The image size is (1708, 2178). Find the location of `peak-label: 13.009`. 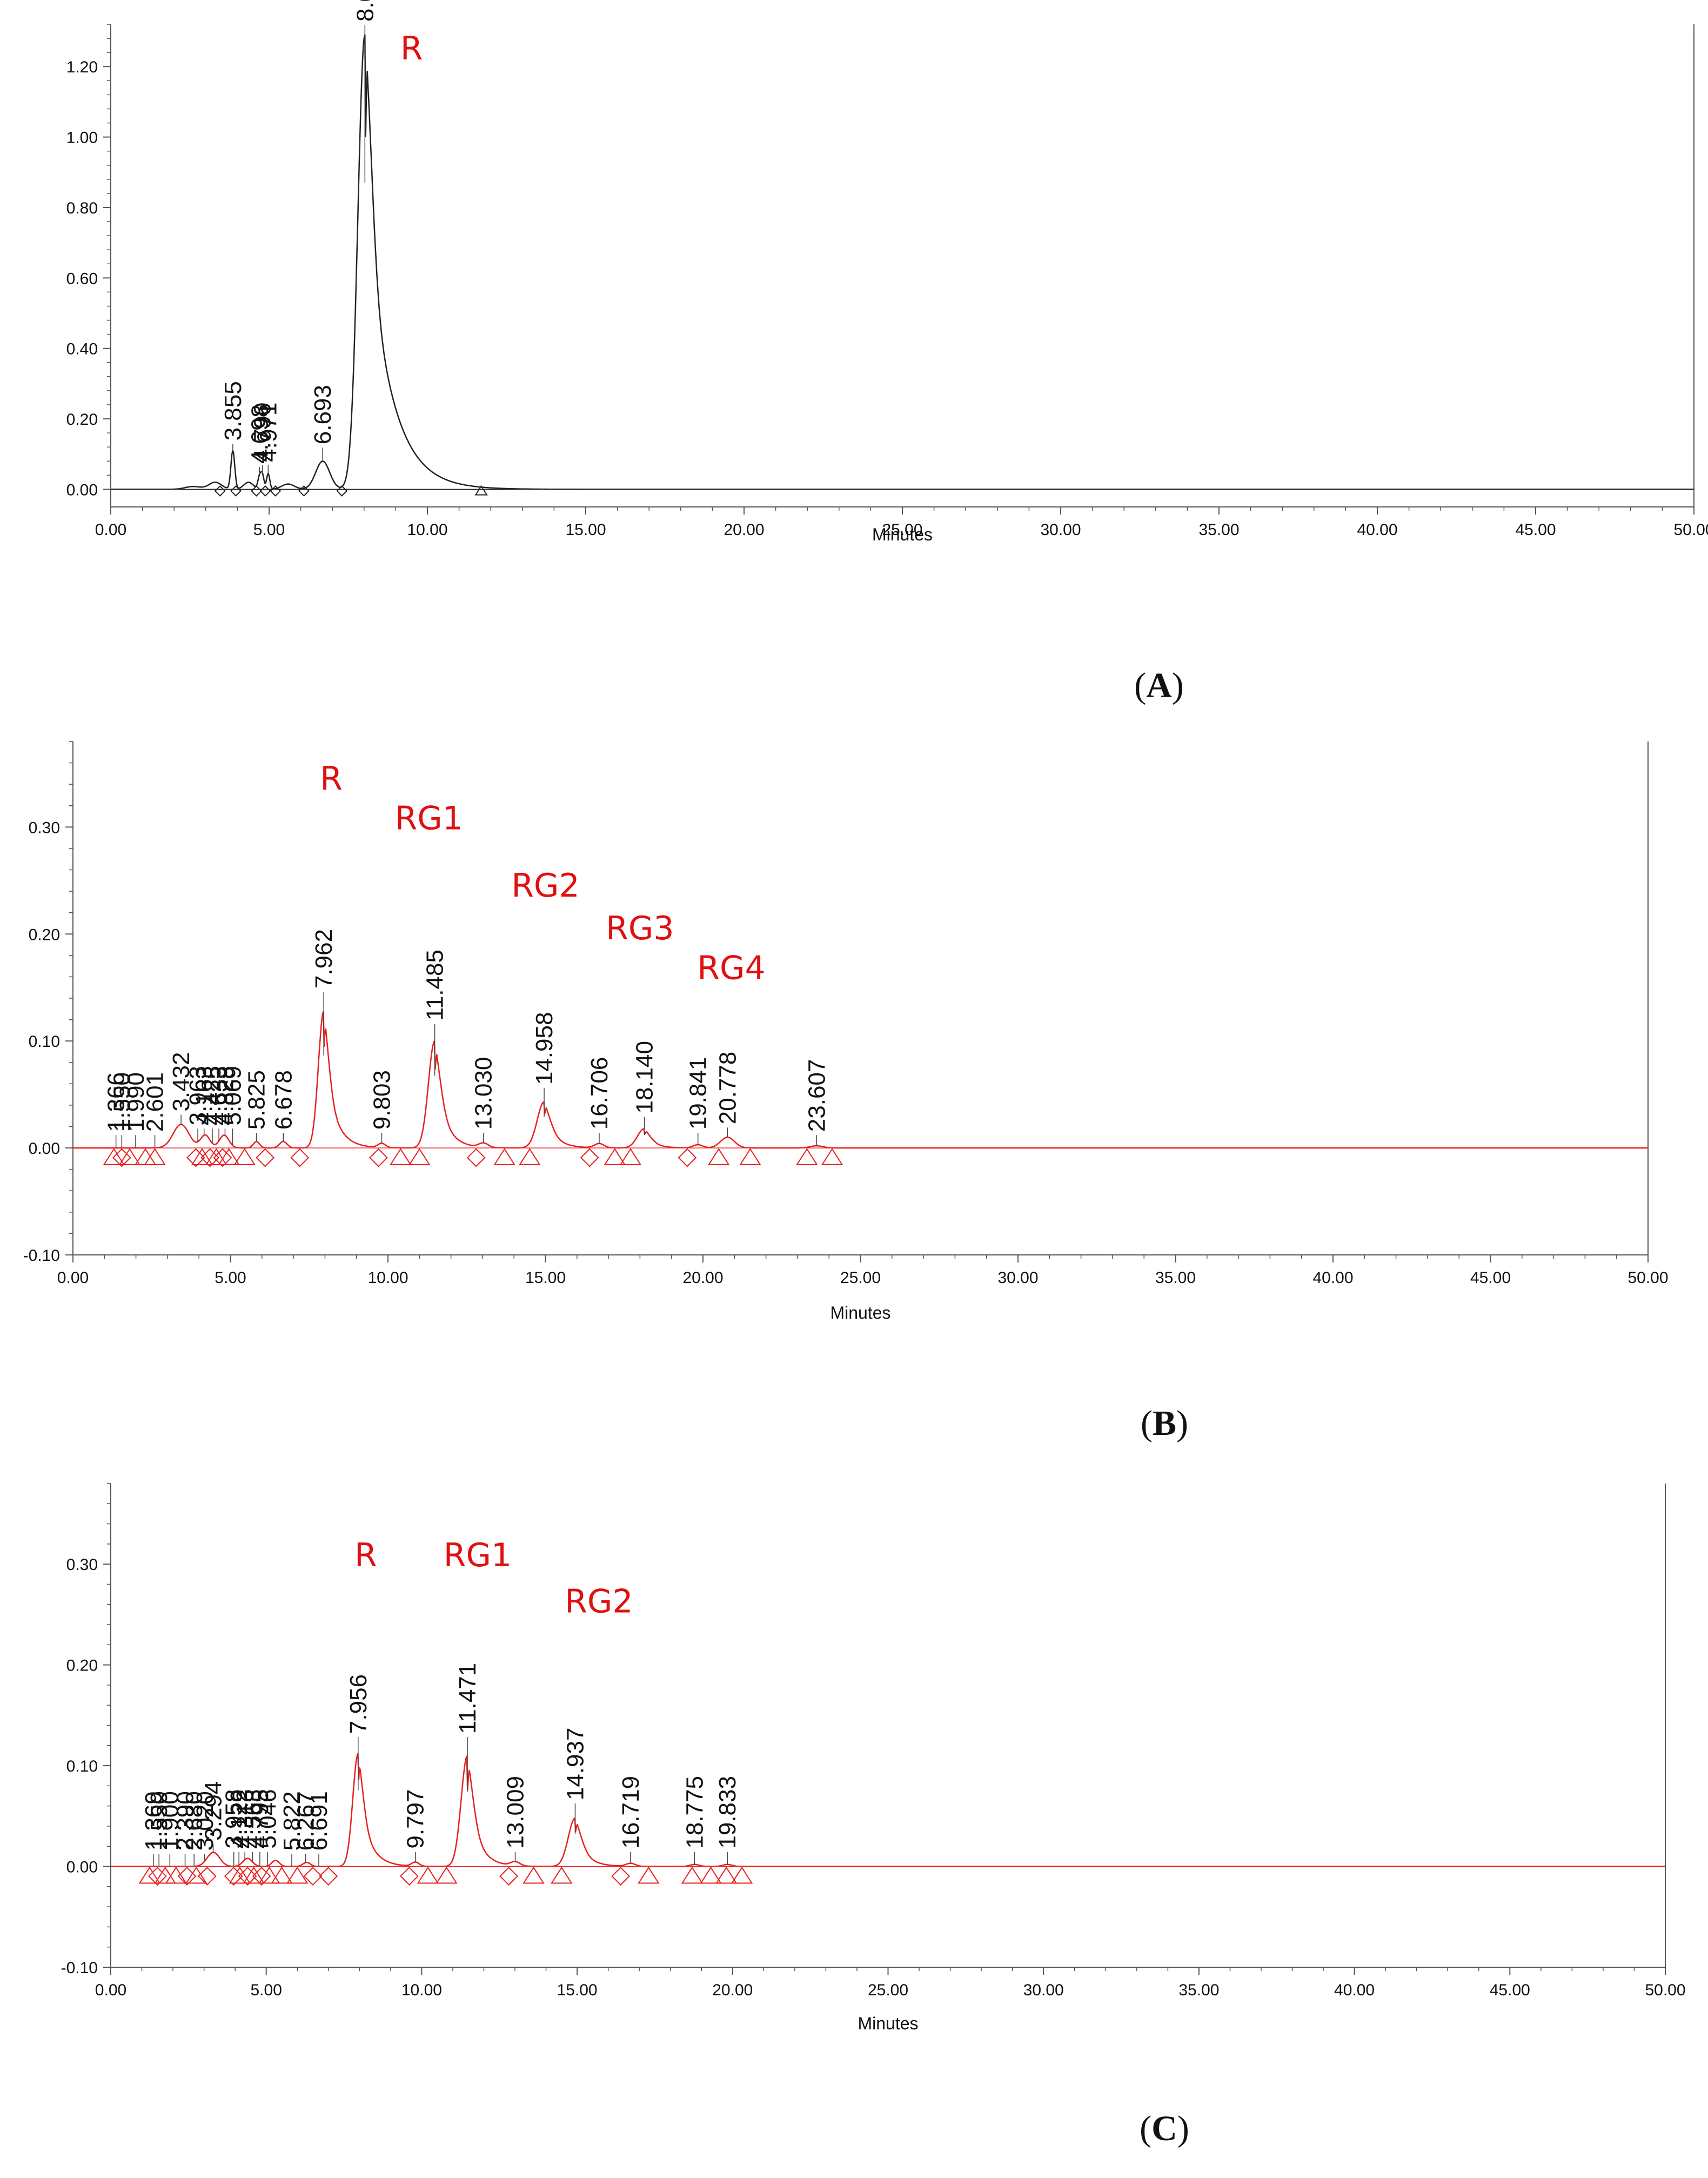

peak-label: 13.009 is located at coordinates (516, 1812).